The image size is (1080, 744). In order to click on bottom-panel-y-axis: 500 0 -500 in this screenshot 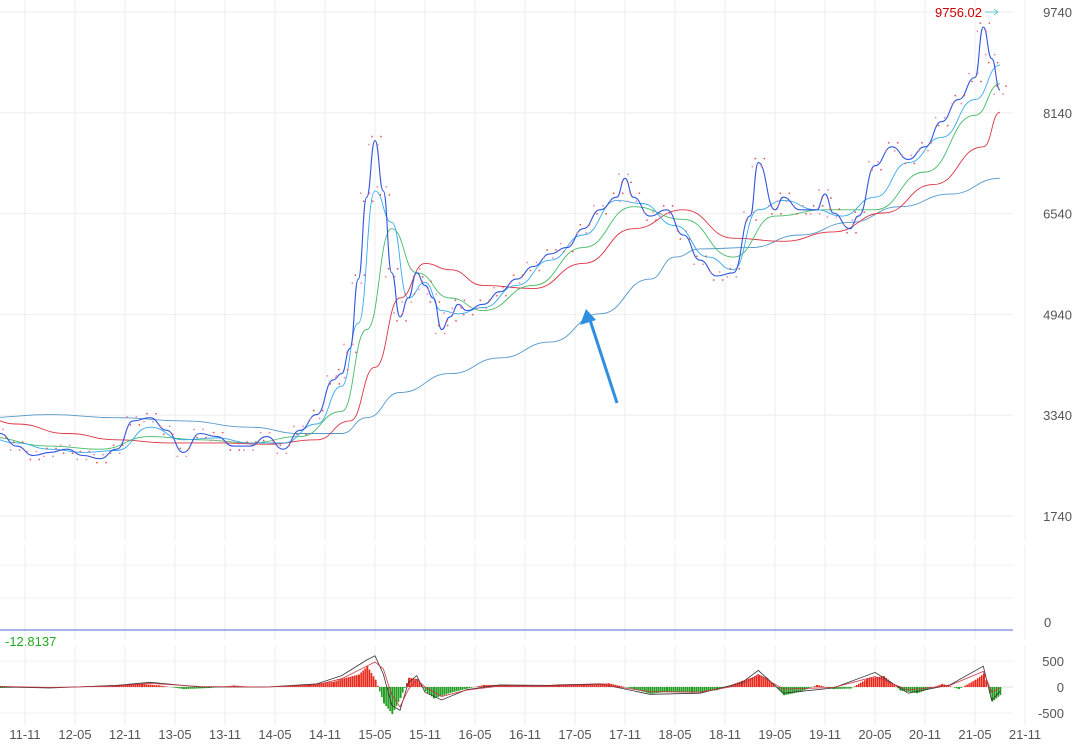, I will do `click(1051, 687)`.